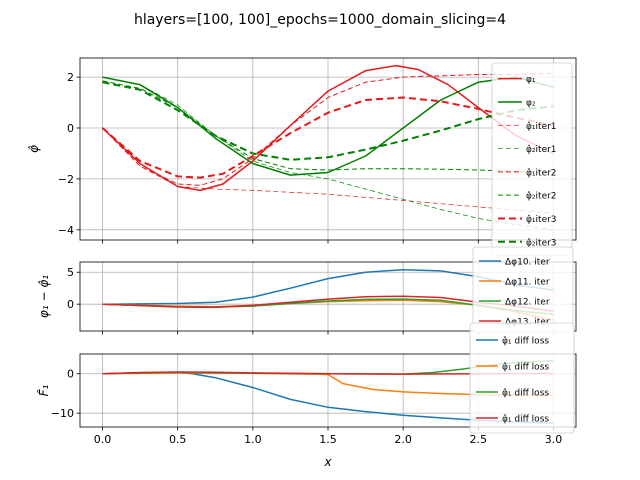 This screenshot has width=640, height=480. What do you see at coordinates (70, 77) in the screenshot?
I see `ytick-label: 2` at bounding box center [70, 77].